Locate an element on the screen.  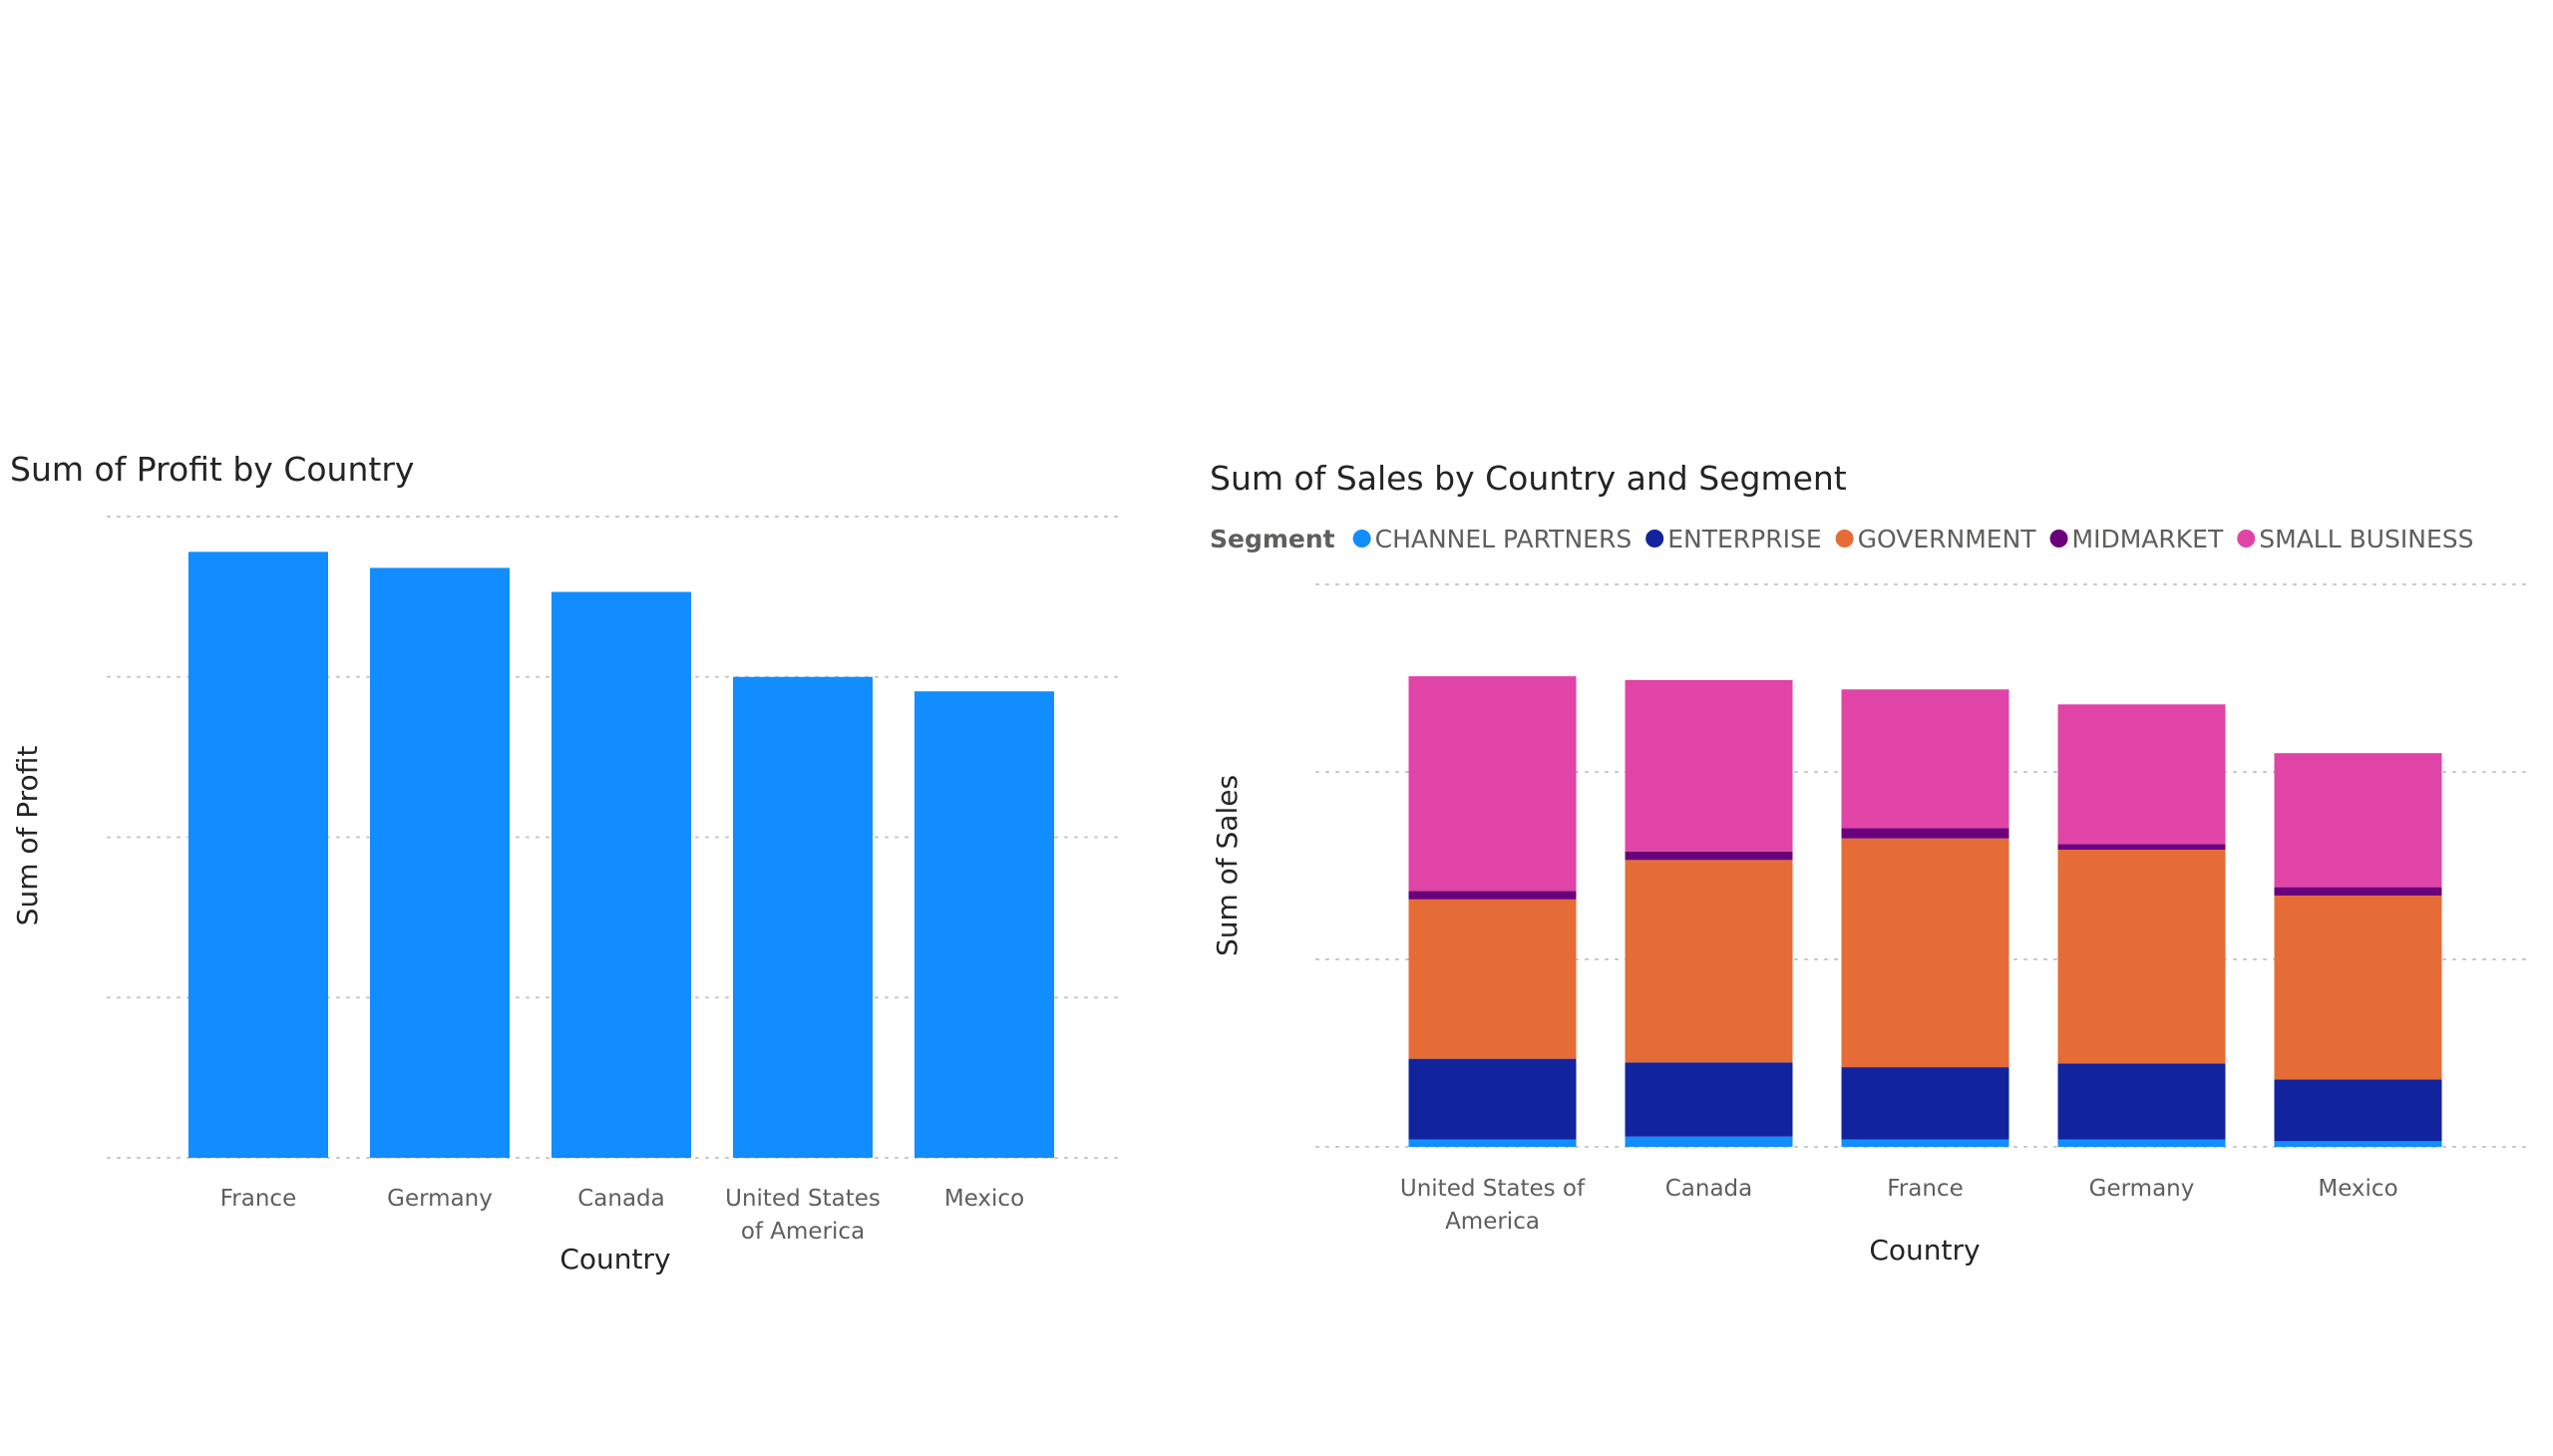
profit-x-tick-label: Germany is located at coordinates (440, 1199).